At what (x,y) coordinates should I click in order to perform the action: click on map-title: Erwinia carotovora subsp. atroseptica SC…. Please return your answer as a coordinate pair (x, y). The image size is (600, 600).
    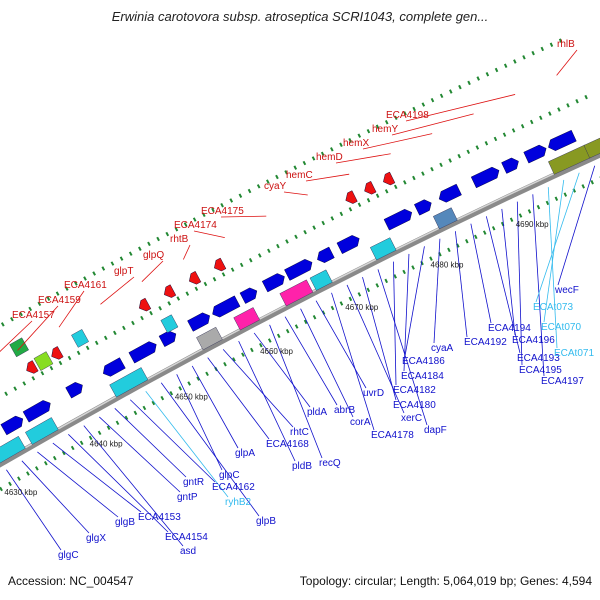
    Looking at the image, I should click on (300, 16).